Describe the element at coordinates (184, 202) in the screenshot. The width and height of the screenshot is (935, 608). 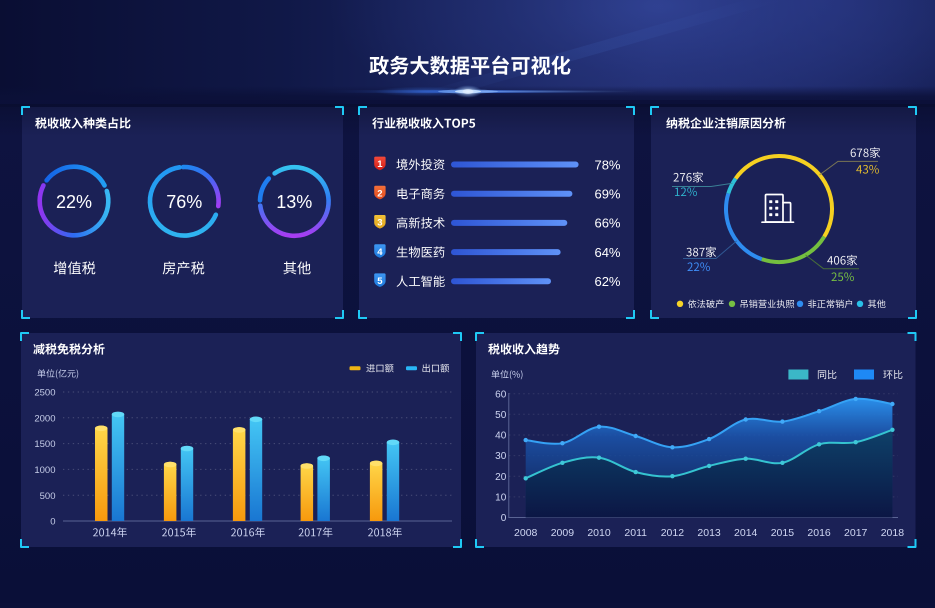
I see `svg-text: 76%` at that location.